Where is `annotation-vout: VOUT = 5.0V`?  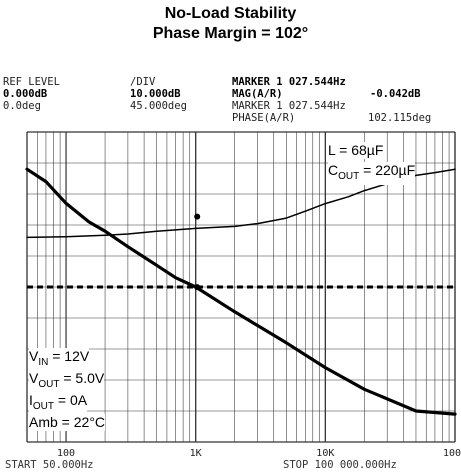
annotation-vout: VOUT = 5.0V is located at coordinates (67, 381).